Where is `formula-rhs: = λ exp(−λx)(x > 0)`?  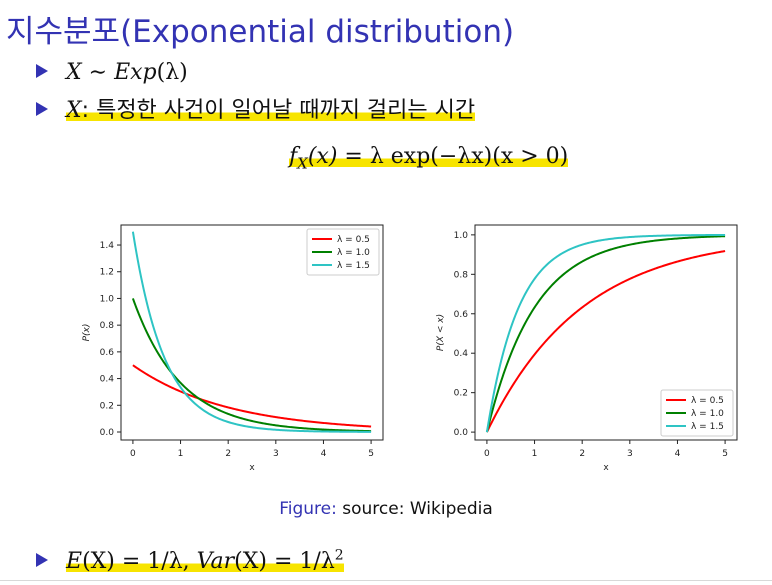 formula-rhs: = λ exp(−λx)(x > 0) is located at coordinates (453, 156).